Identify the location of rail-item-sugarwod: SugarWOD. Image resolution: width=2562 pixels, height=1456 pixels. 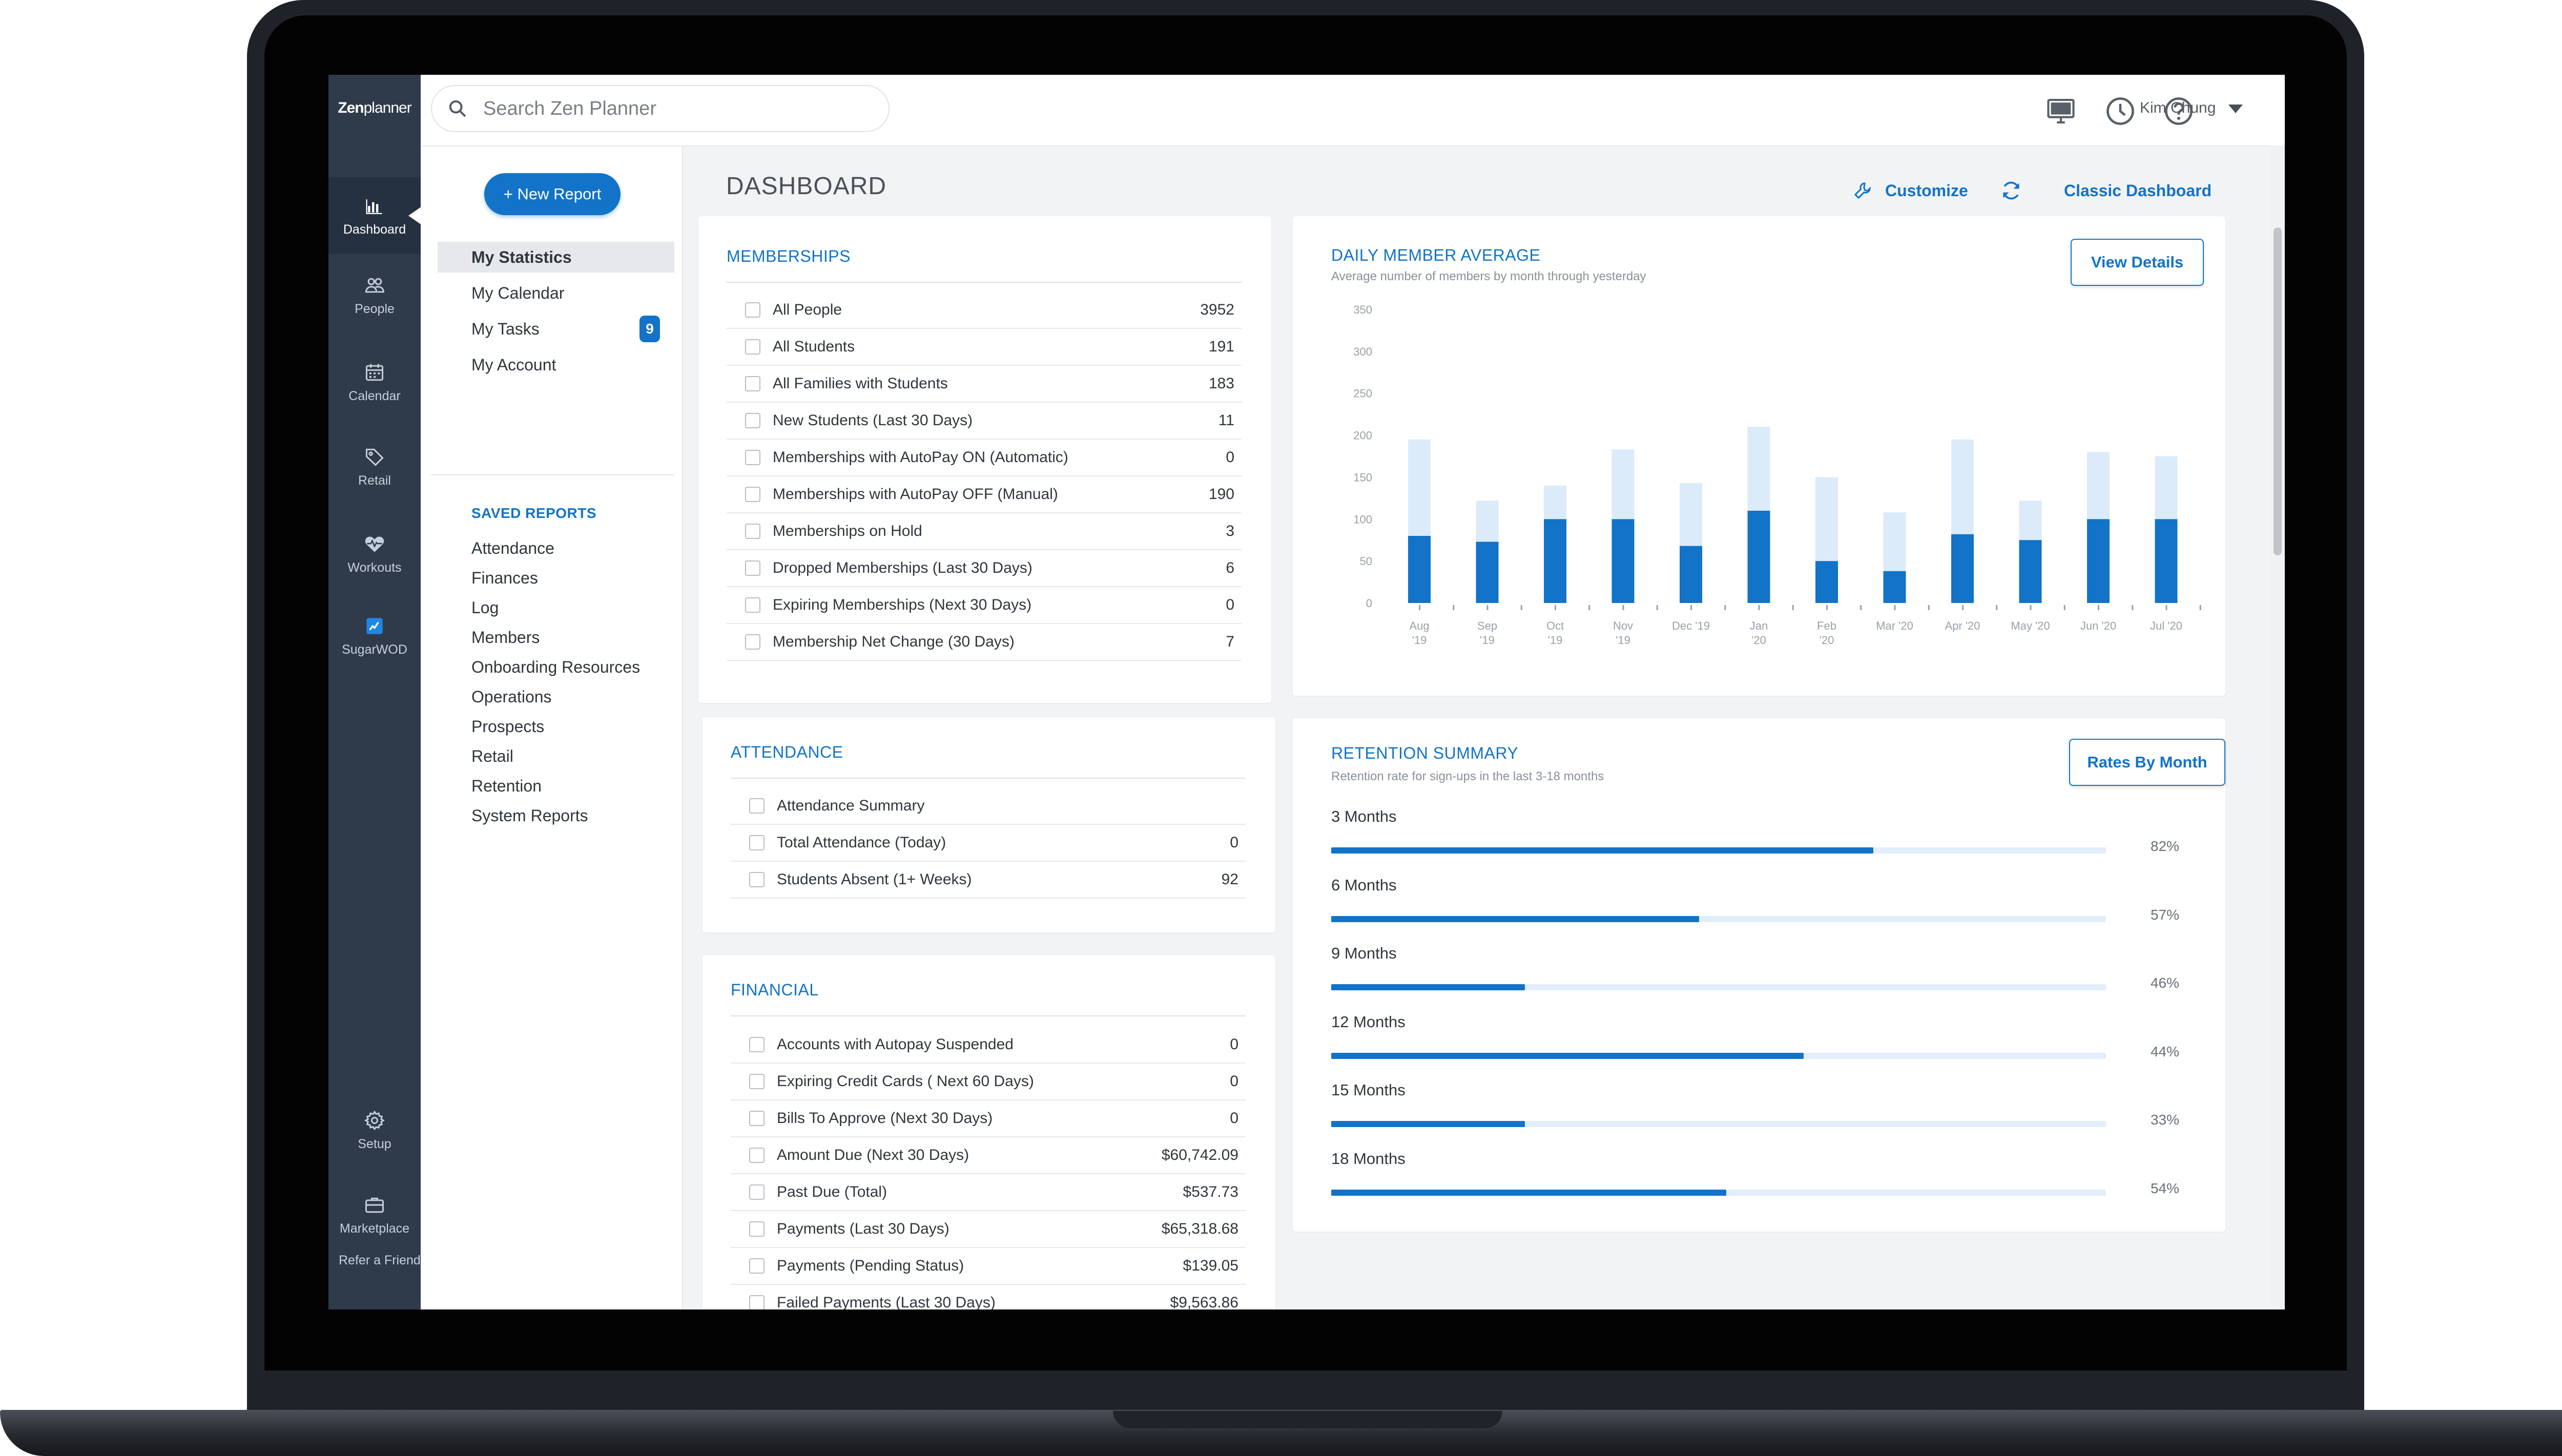
(374, 635).